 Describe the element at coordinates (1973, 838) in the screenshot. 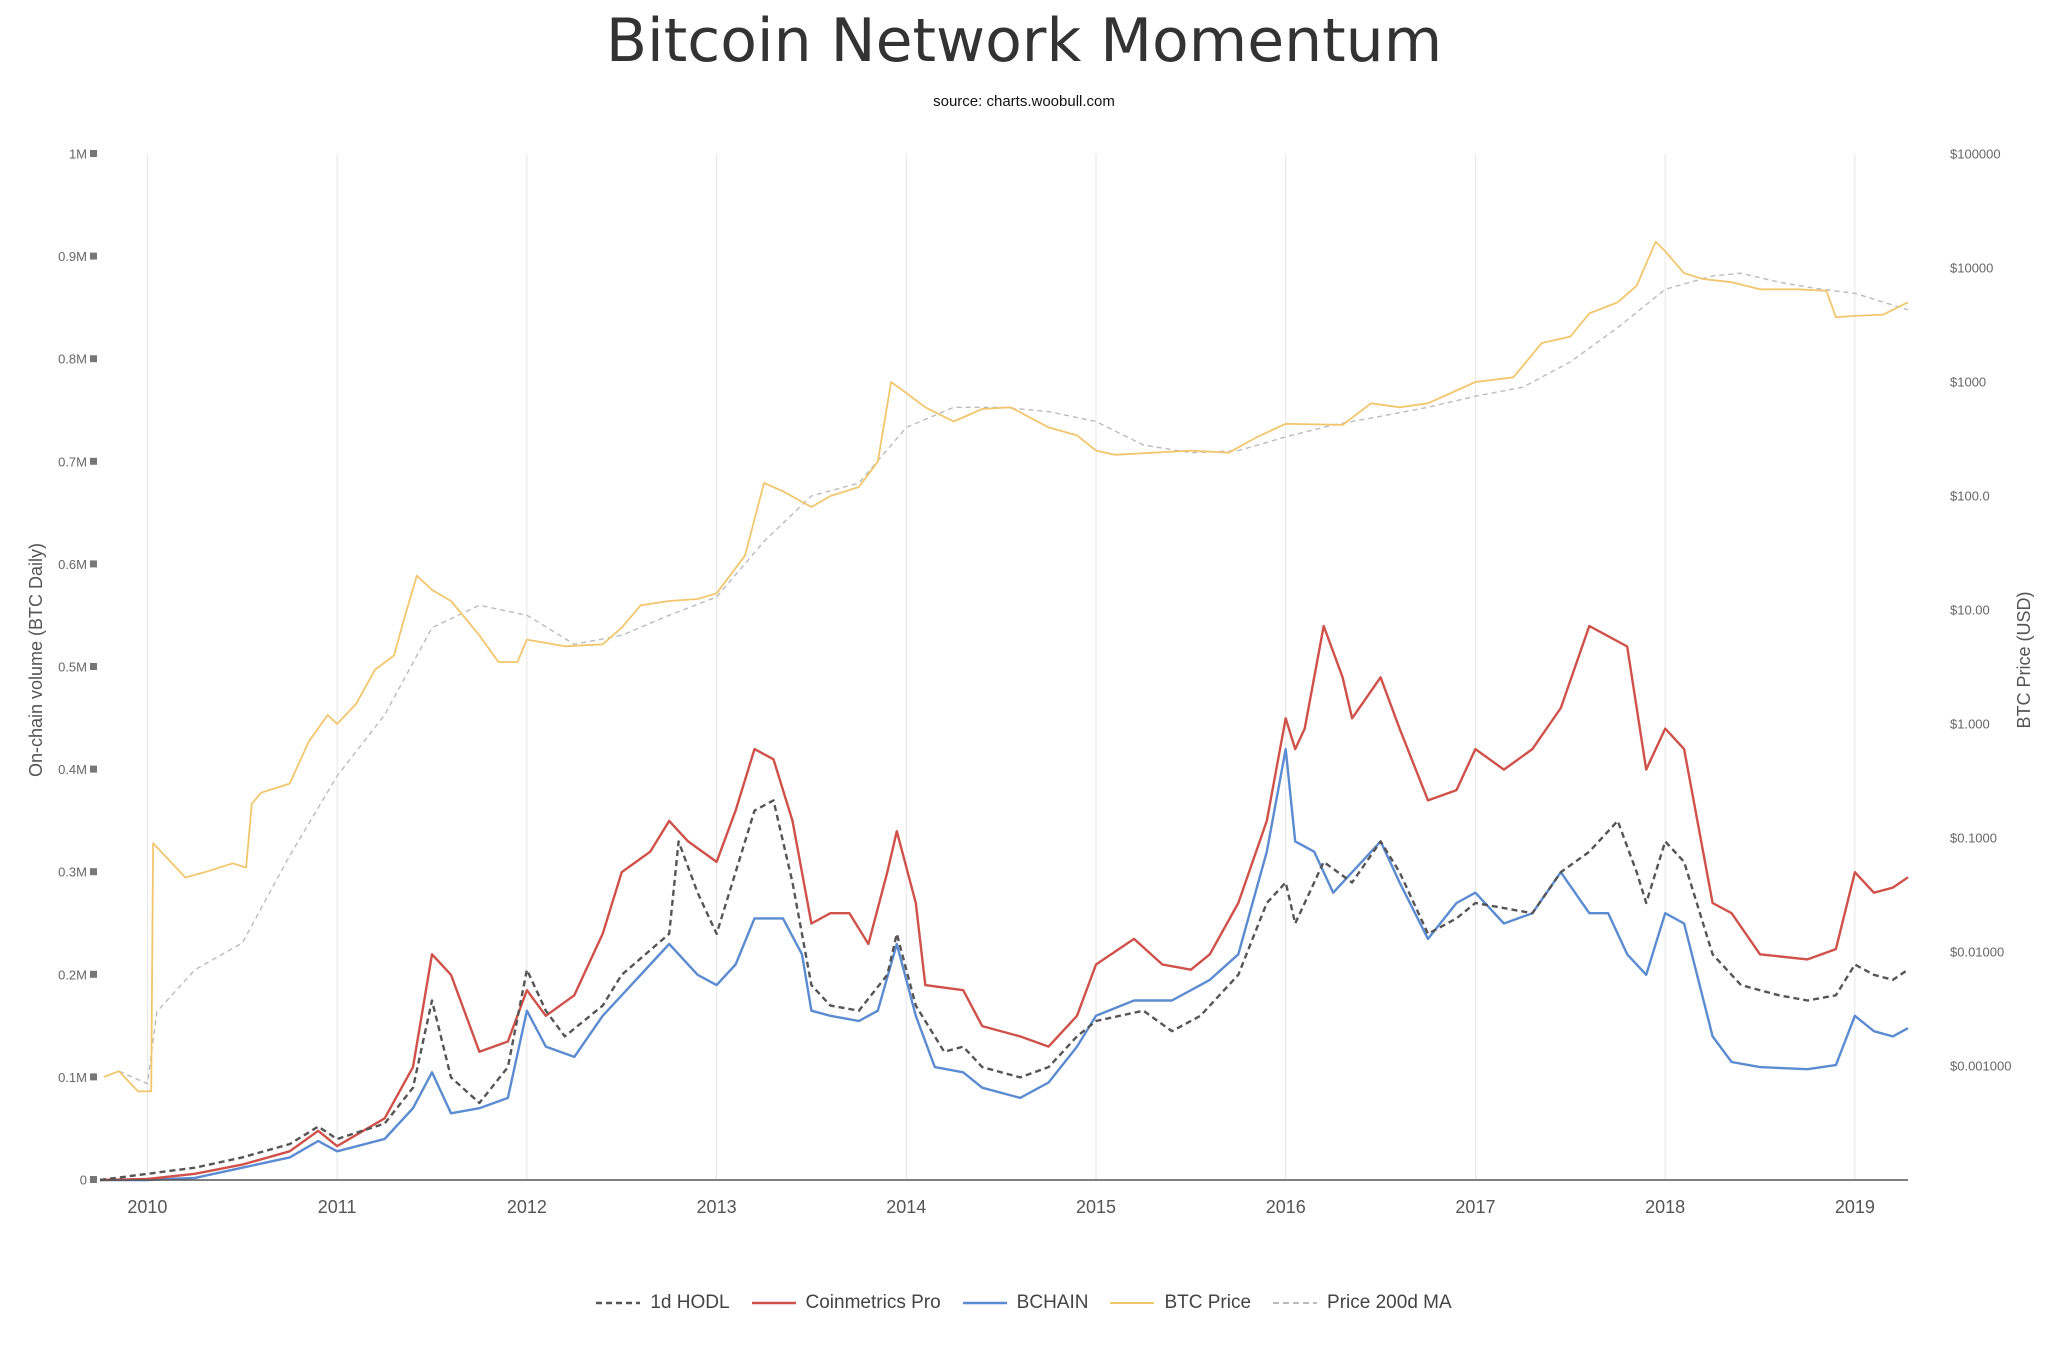

I see `y-right-tick-label: $0.1000` at that location.